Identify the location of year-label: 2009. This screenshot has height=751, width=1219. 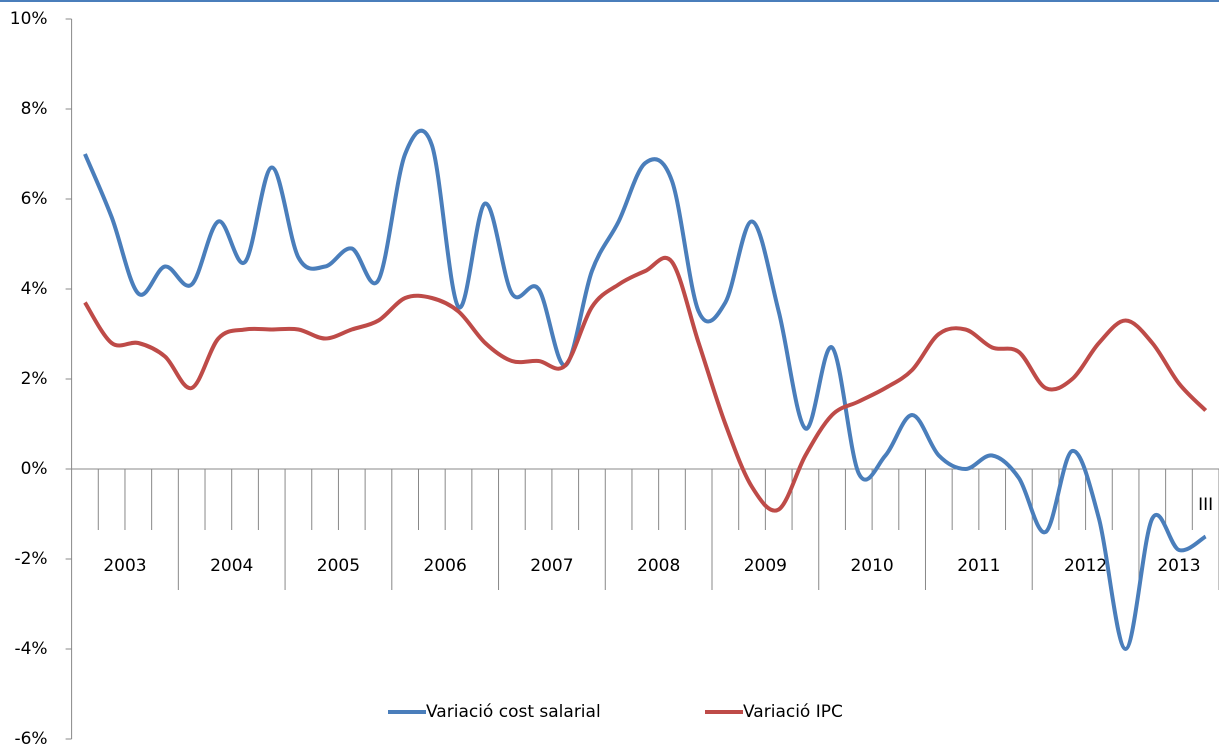
(765, 566).